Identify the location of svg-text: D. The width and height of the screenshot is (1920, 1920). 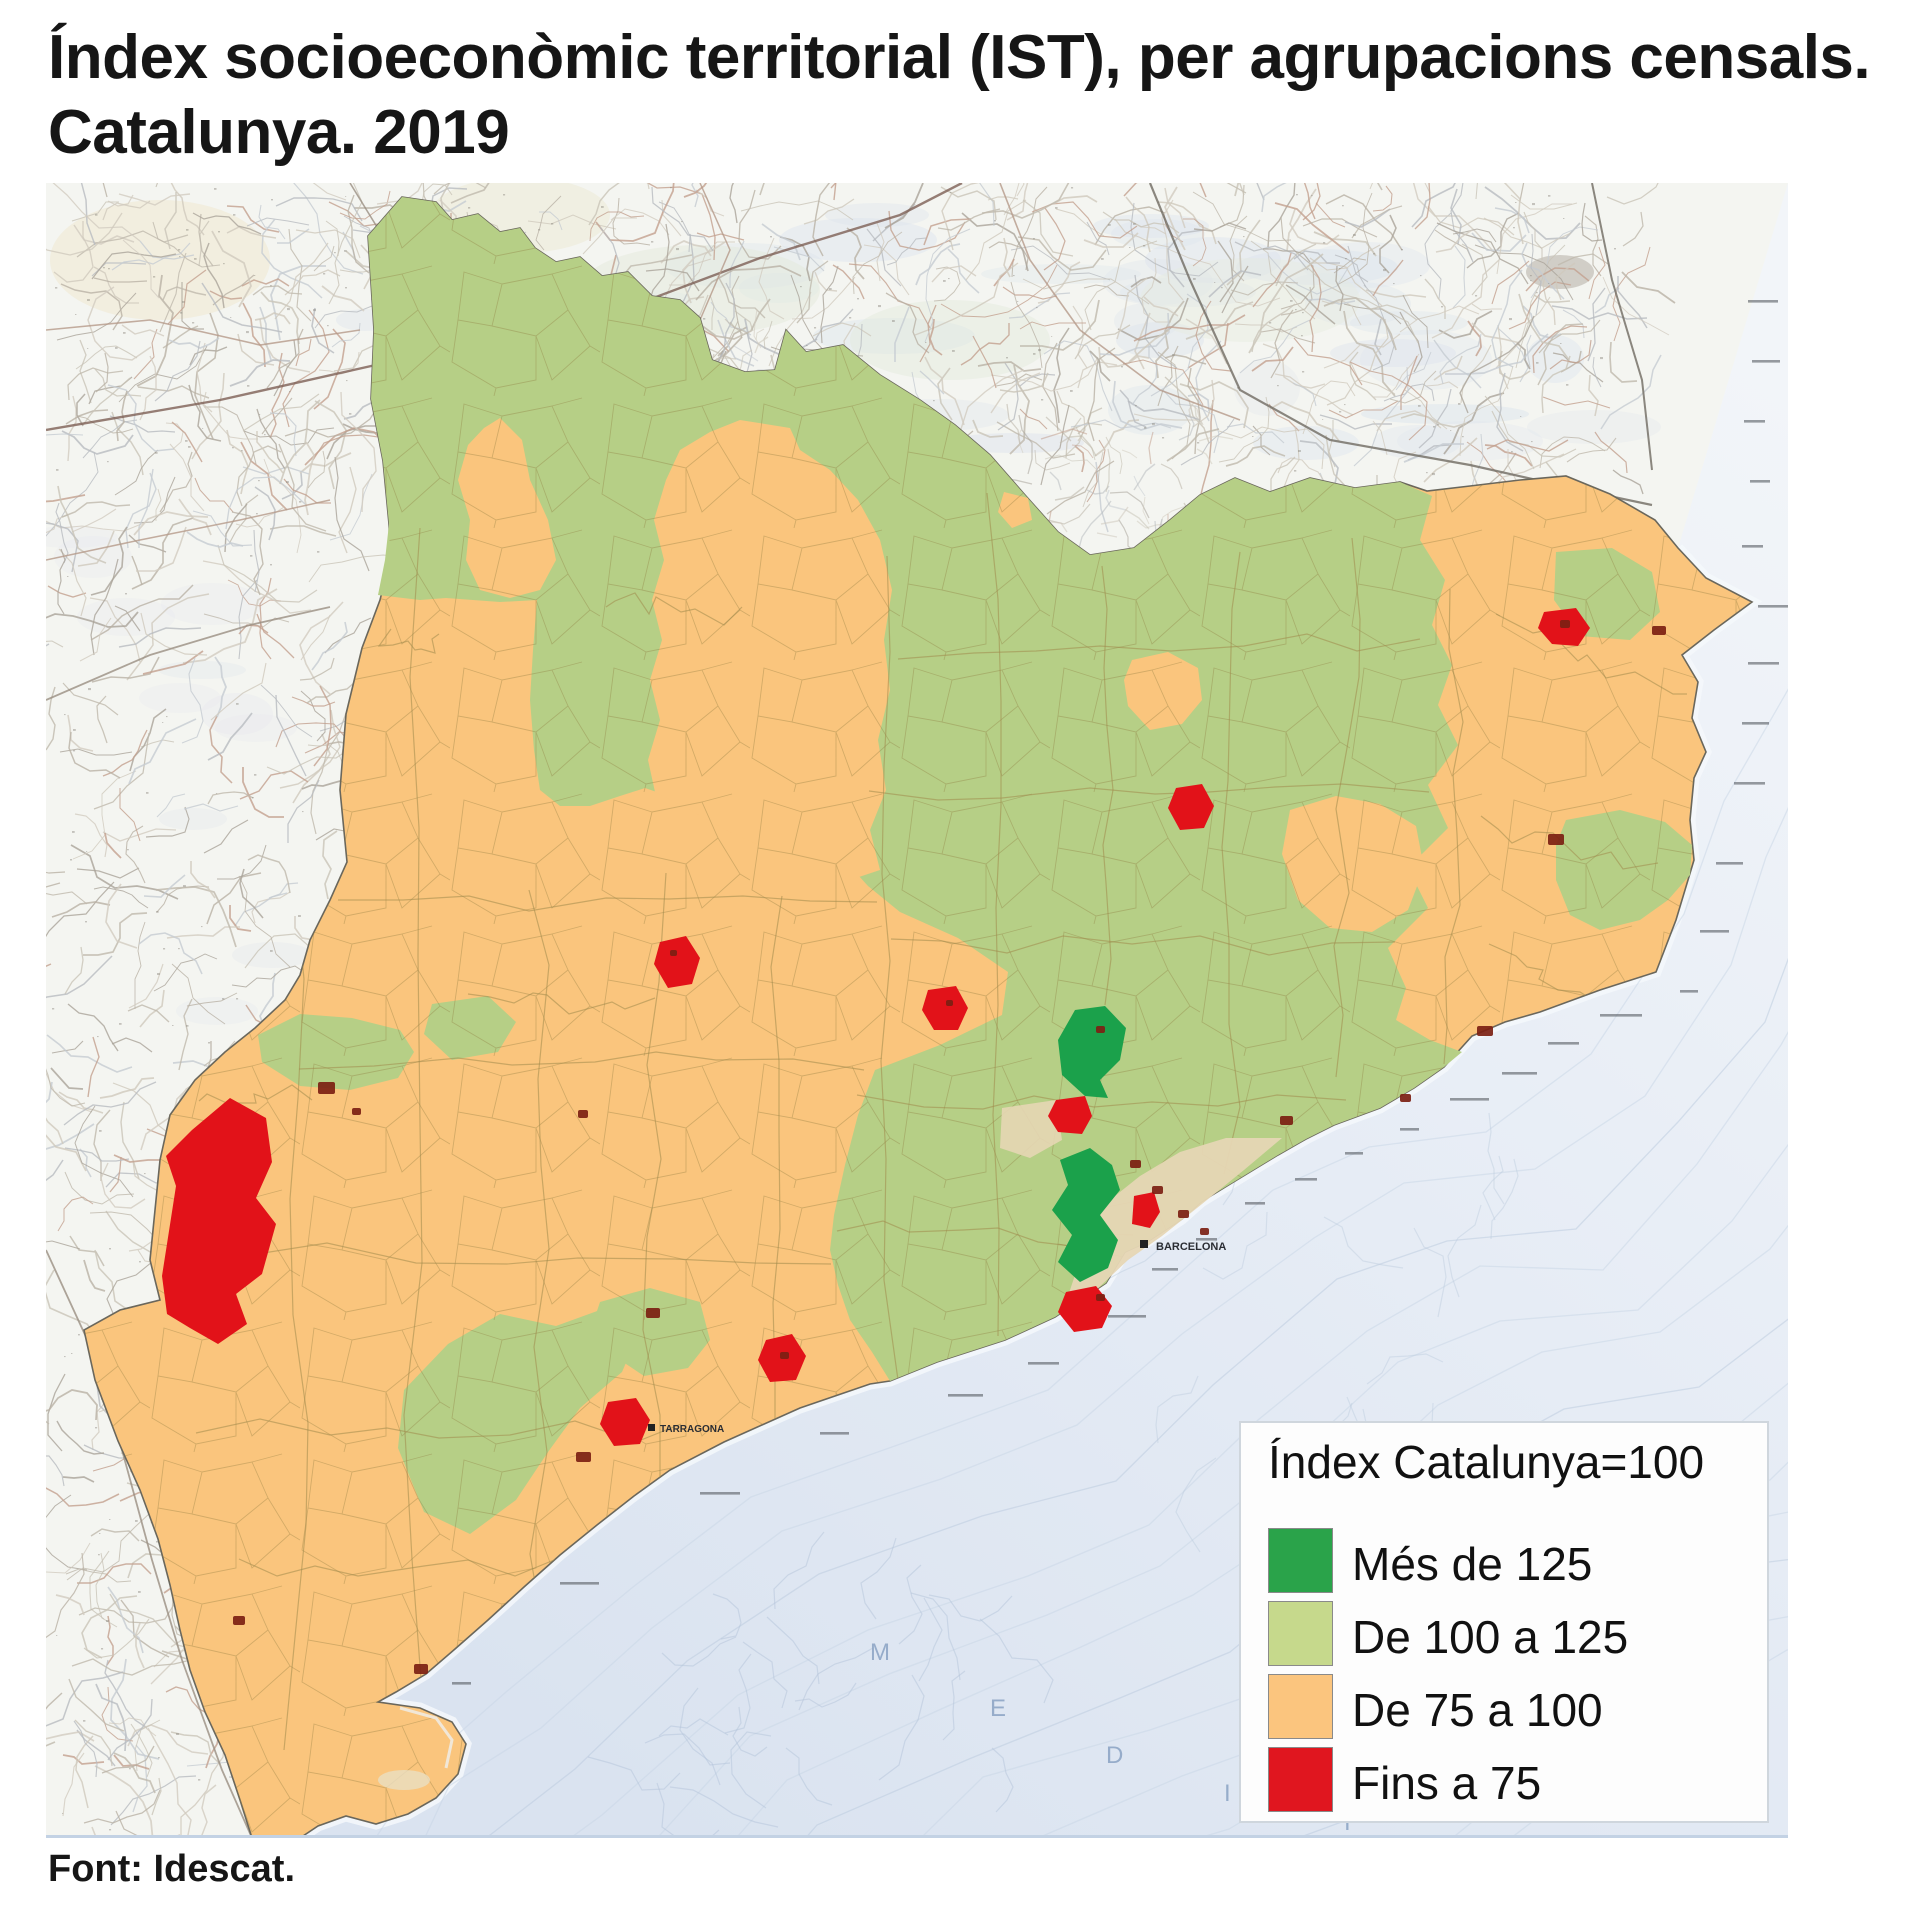
(1114, 1755).